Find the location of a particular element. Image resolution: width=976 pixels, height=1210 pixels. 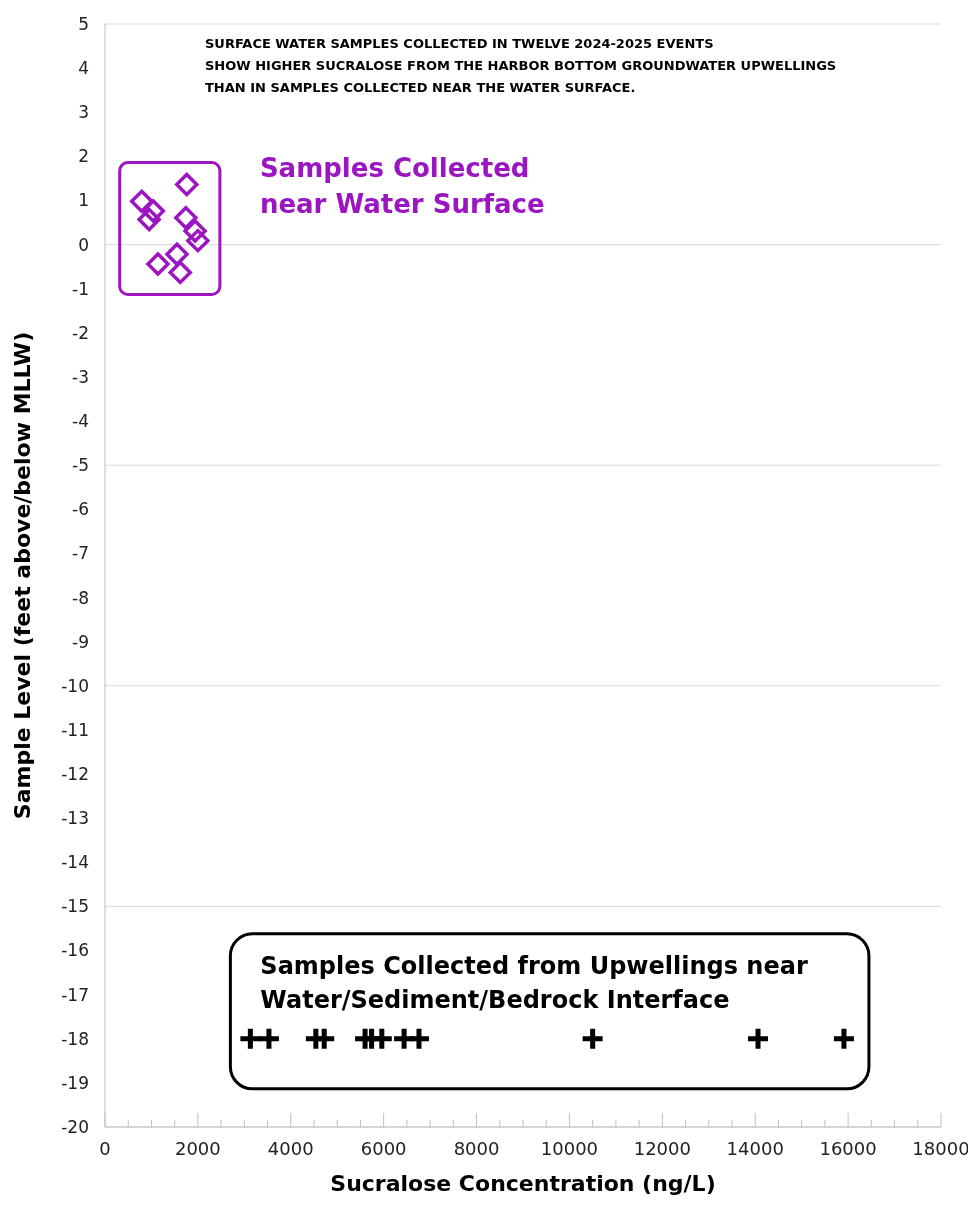

x-tick-label: 6000 is located at coordinates (383, 1148).